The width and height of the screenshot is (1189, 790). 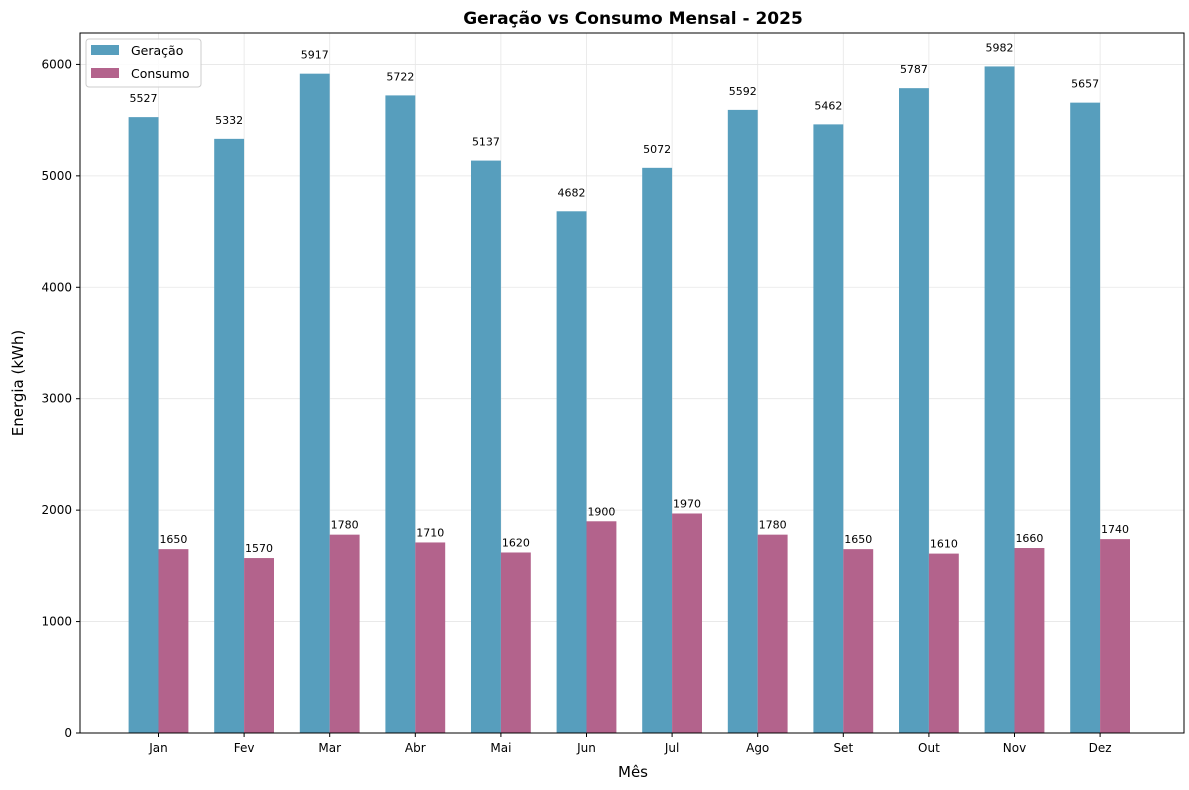 What do you see at coordinates (657, 450) in the screenshot?
I see `bar-geracao-jul` at bounding box center [657, 450].